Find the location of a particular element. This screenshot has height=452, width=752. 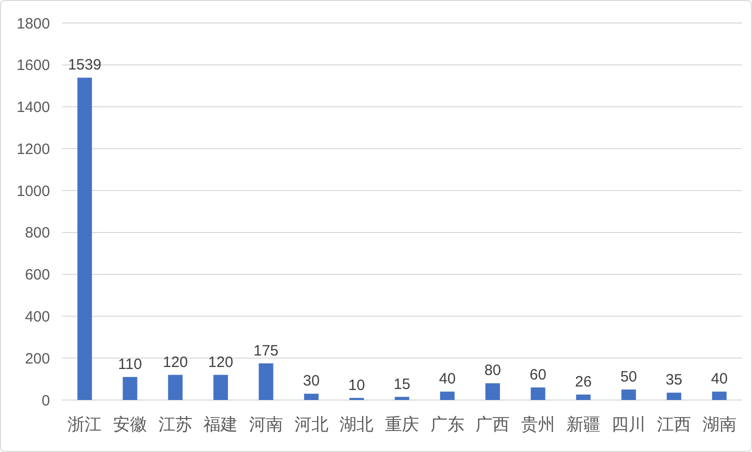

x-tick-label: 福建 is located at coordinates (221, 424).